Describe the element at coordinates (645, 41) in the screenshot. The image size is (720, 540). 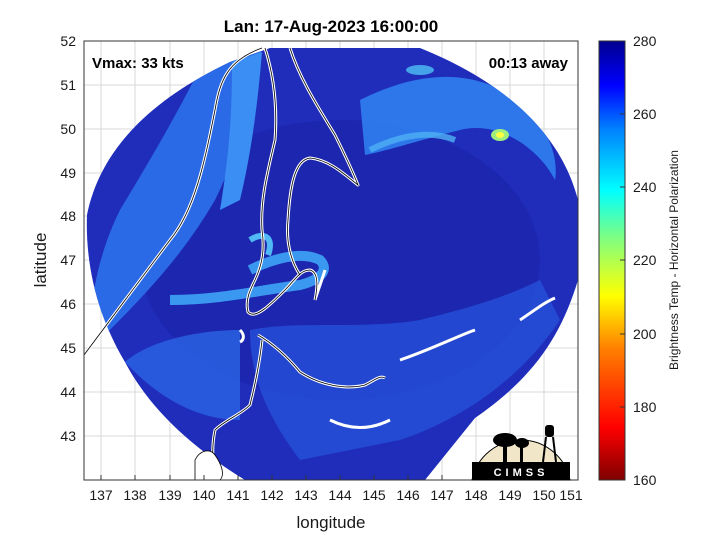
I see `colorbar-tick-label: 280` at that location.